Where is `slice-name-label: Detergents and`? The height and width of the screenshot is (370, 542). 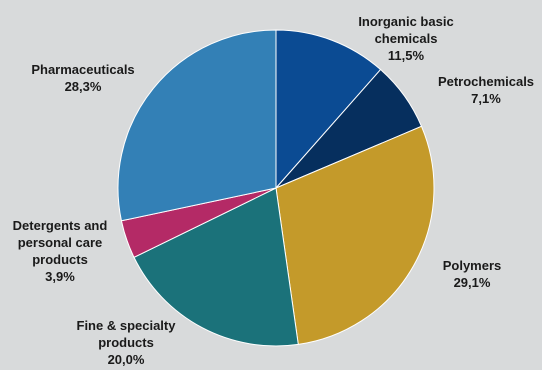
slice-name-label: Detergents and is located at coordinates (60, 225).